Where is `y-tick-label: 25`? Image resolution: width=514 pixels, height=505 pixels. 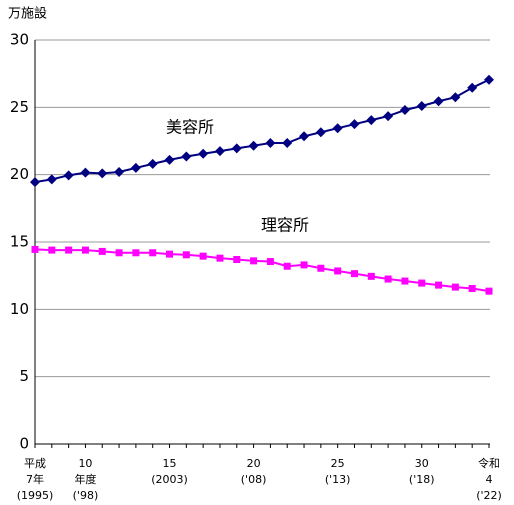 y-tick-label: 25 is located at coordinates (19, 107).